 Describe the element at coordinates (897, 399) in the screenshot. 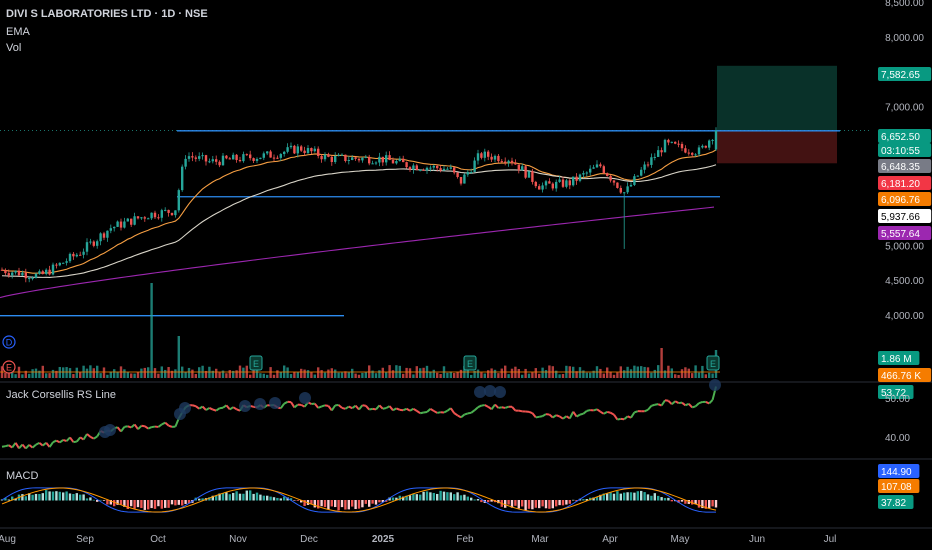

I see `rs-tick: 50.00` at that location.